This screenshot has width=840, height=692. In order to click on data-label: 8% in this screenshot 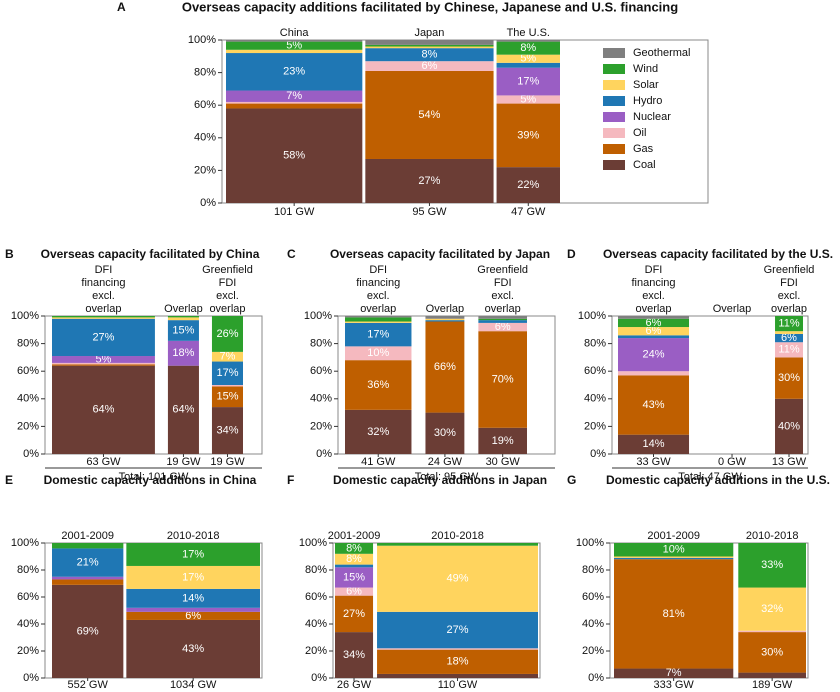, I will do `click(429, 55)`.